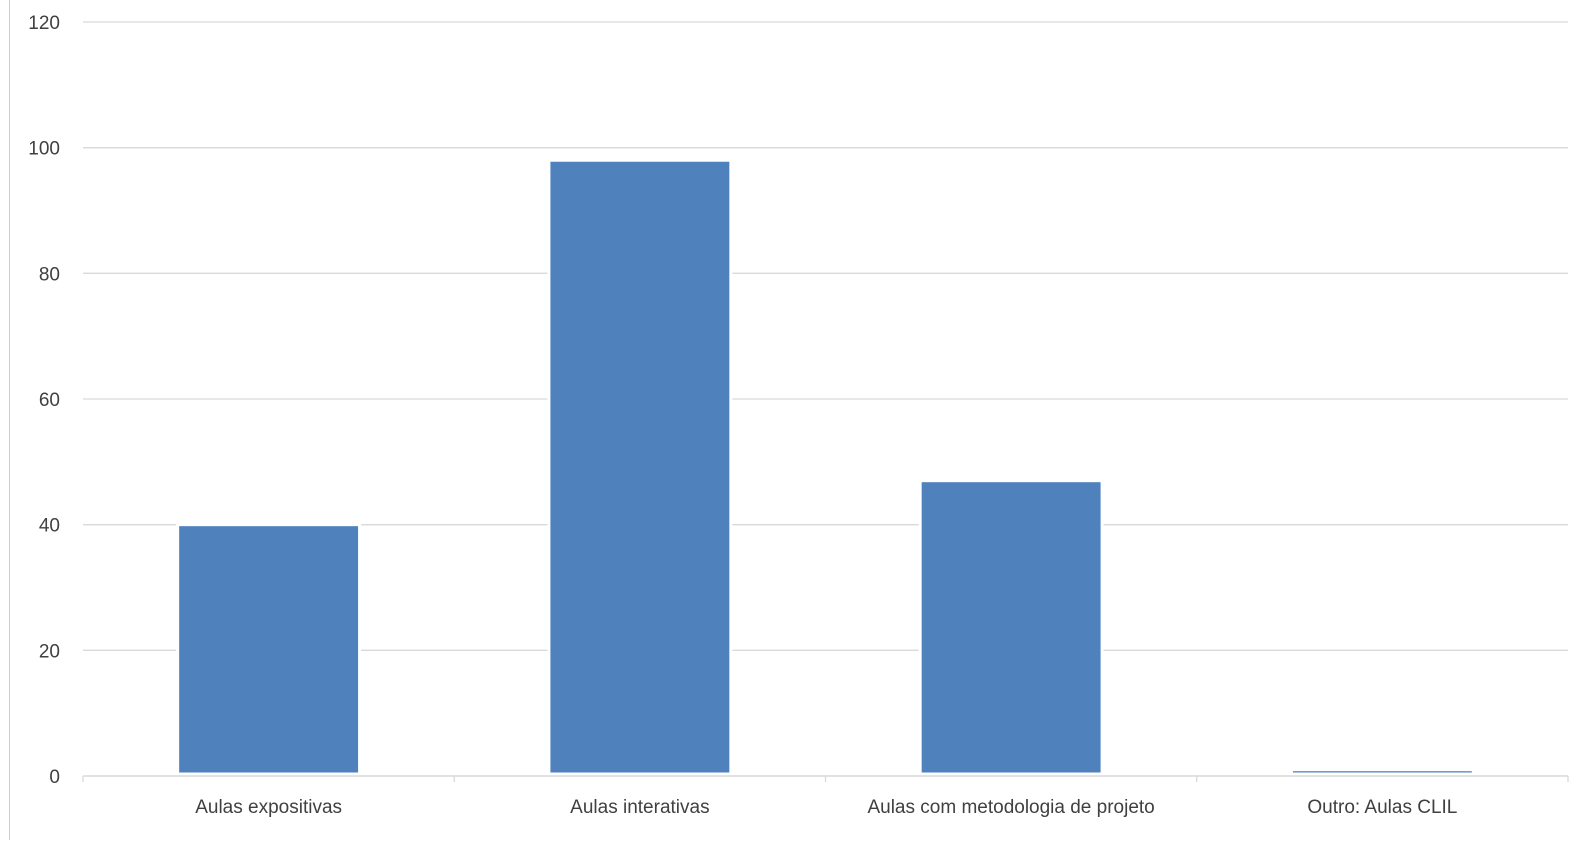 The image size is (1583, 845). I want to click on y-tick-label: 120, so click(44, 23).